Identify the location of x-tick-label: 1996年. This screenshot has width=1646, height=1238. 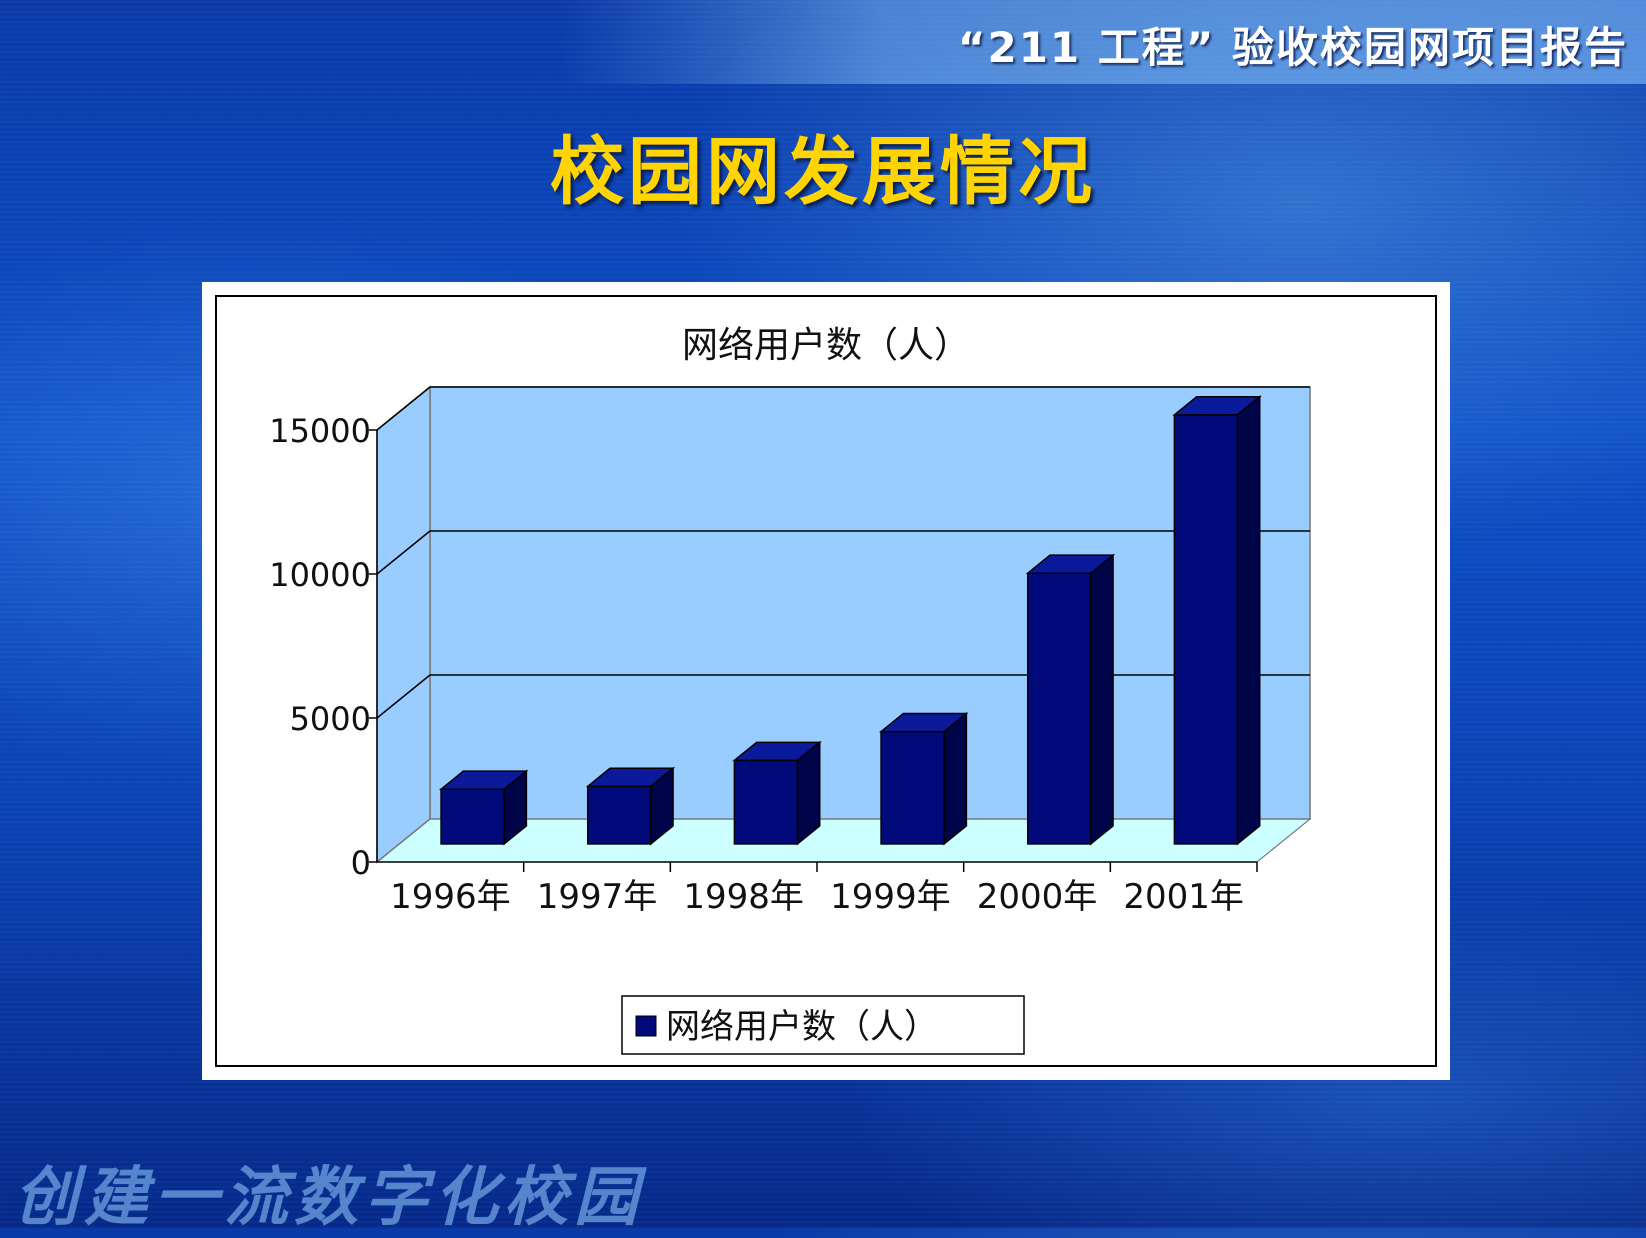
(450, 897).